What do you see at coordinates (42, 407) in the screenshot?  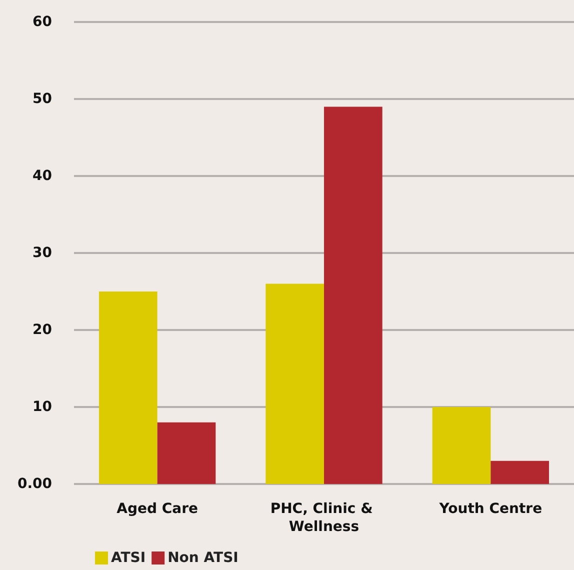 I see `y-tick-label: 10` at bounding box center [42, 407].